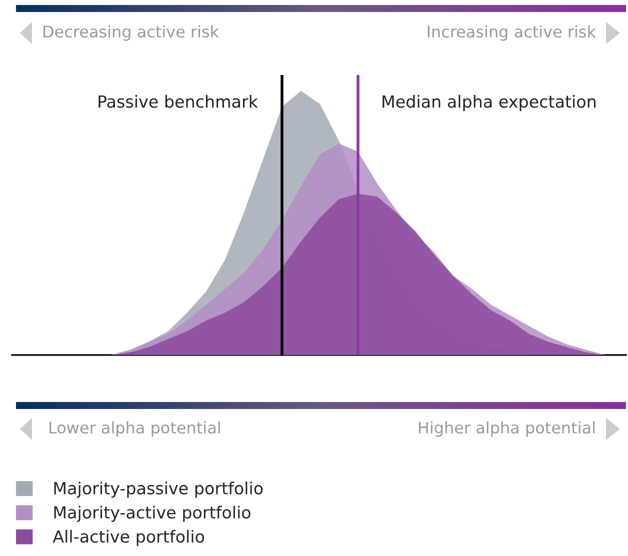 This screenshot has height=556, width=628. I want to click on text: Lower alpha potential, so click(135, 429).